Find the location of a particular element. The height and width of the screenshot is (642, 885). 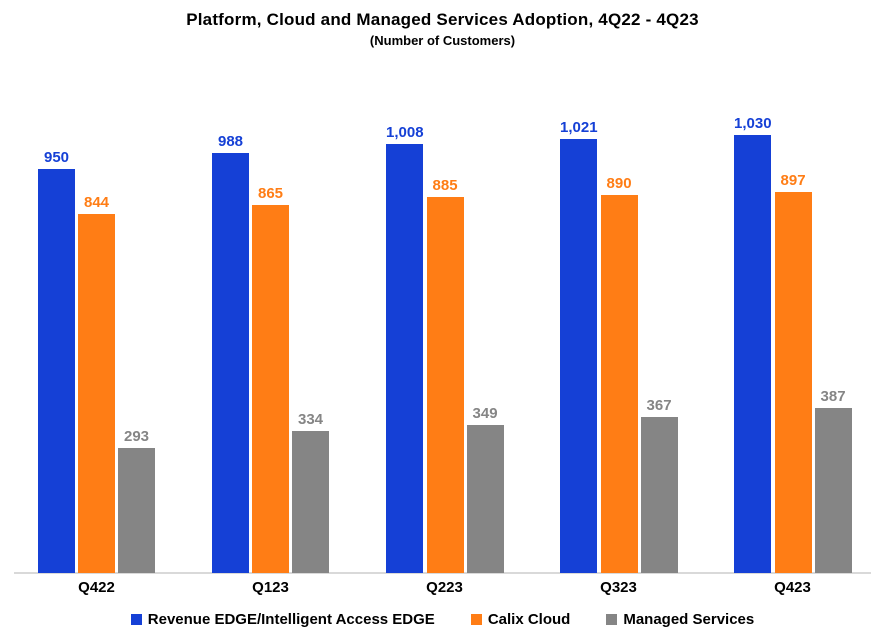

bar-value-label: 885 is located at coordinates (445, 185).